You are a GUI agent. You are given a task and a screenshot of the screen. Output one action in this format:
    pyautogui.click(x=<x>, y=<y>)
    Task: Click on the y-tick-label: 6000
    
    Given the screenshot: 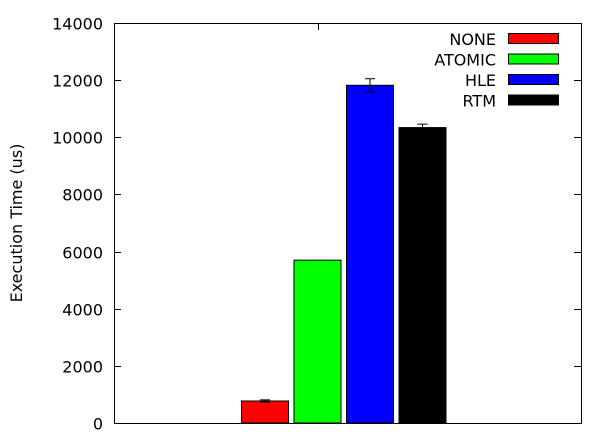 What is the action you would take?
    pyautogui.click(x=82, y=253)
    